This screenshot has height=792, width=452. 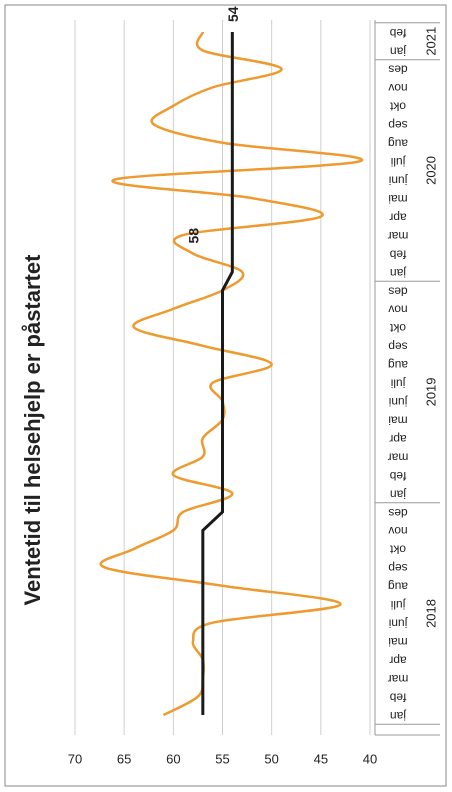 I want to click on chart-title: Ventetid til helsehjelp er påstartet, so click(x=32, y=430).